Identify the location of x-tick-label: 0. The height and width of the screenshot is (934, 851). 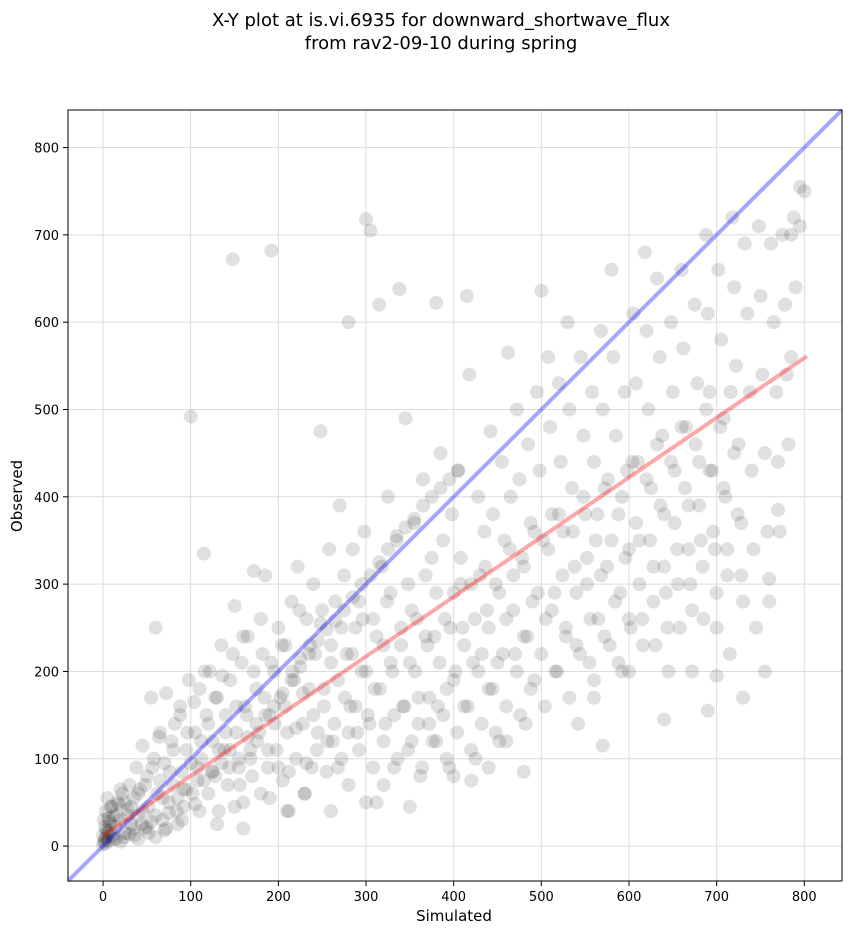
(103, 897).